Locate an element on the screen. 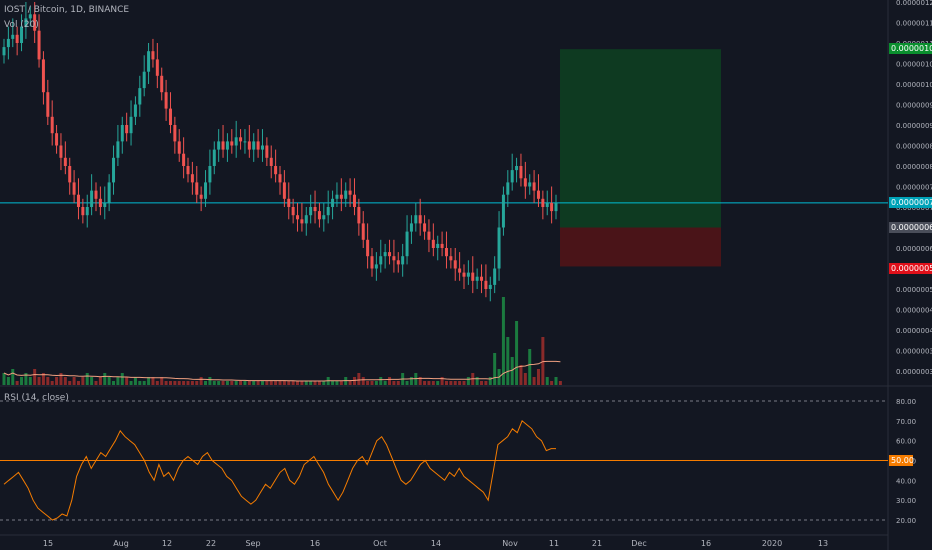 The height and width of the screenshot is (550, 932). symbol-title: IOST / Bitcoin, 1D, BINANCE is located at coordinates (67, 10).